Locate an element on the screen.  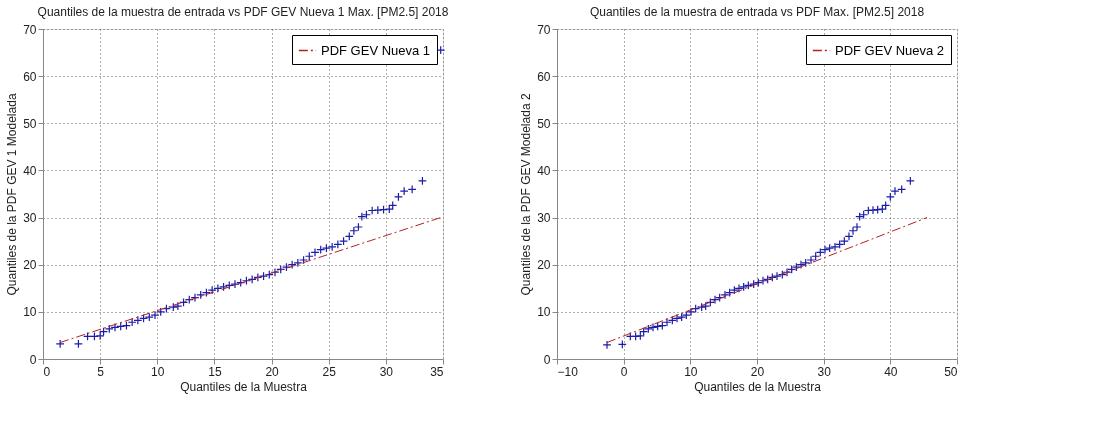
x-tick-label: 50 is located at coordinates (951, 371).